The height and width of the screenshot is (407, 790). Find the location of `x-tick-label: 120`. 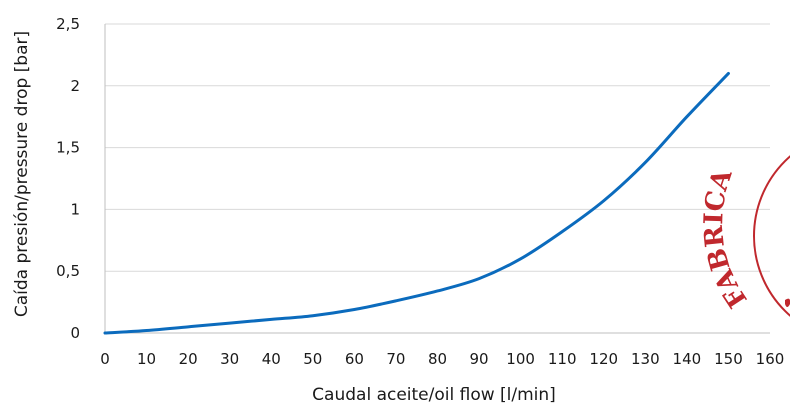

x-tick-label: 120 is located at coordinates (603, 359).